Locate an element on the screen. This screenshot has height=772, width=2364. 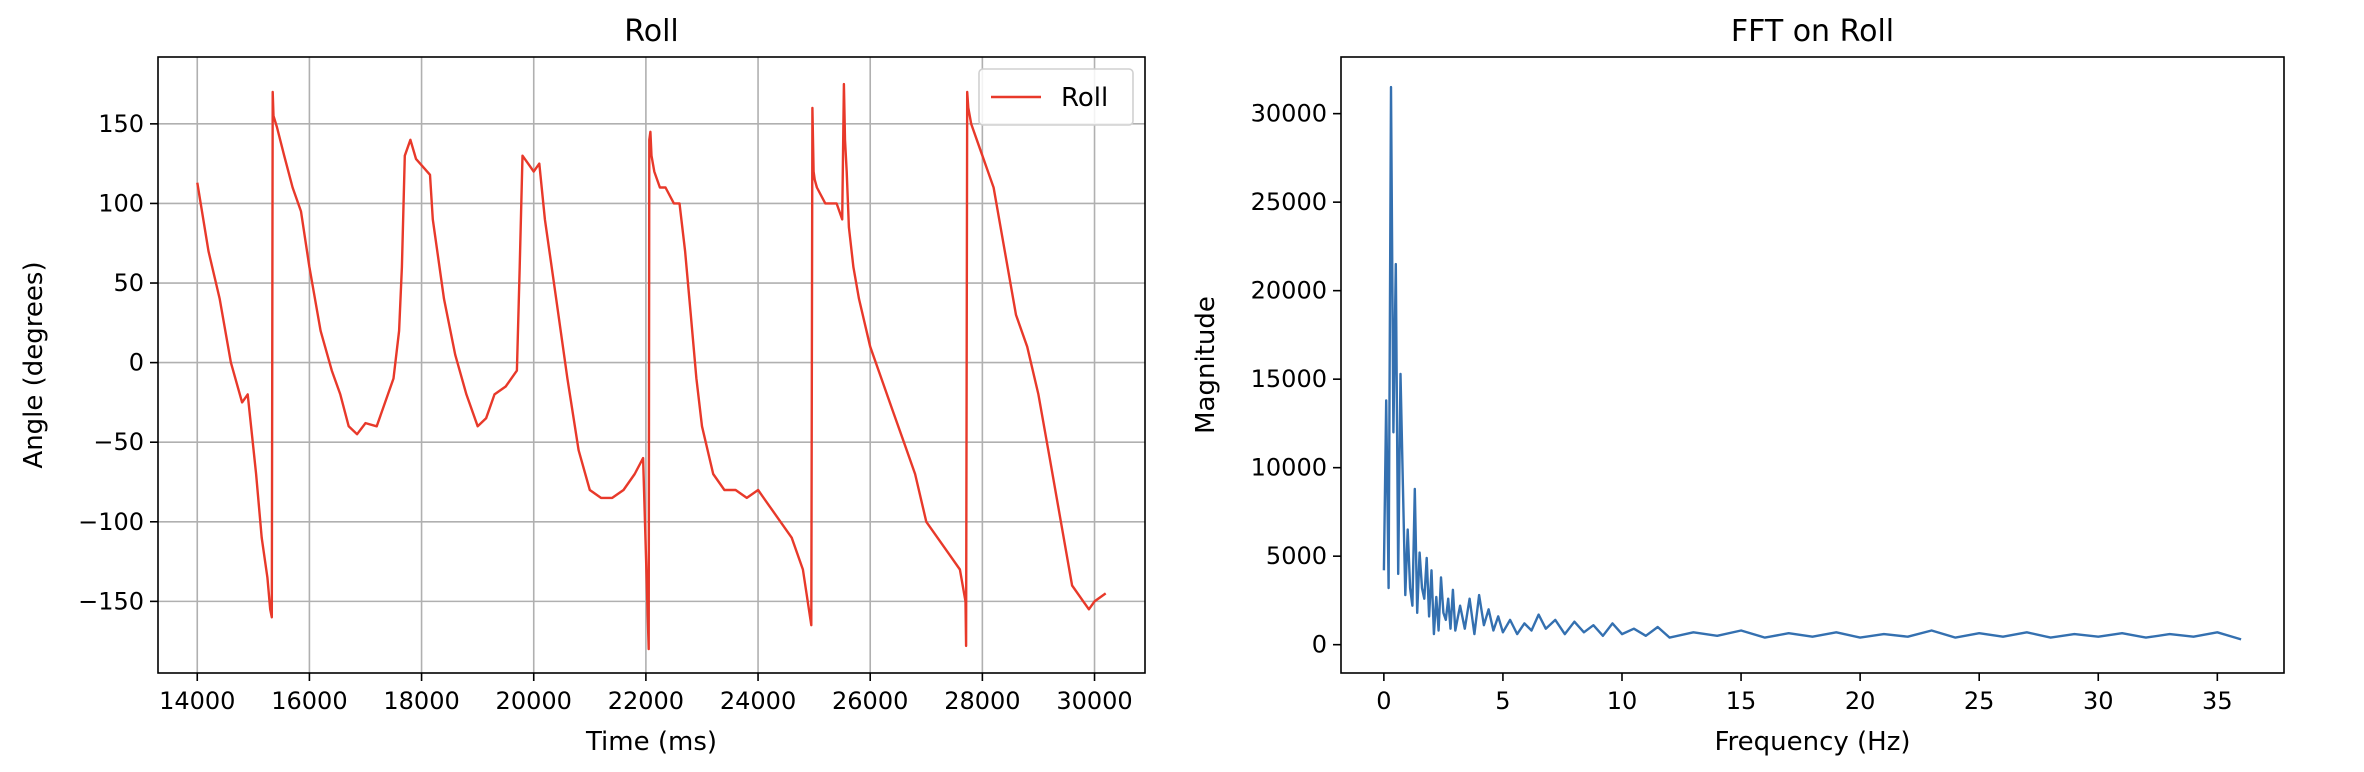
legend-label: Roll is located at coordinates (1084, 98).